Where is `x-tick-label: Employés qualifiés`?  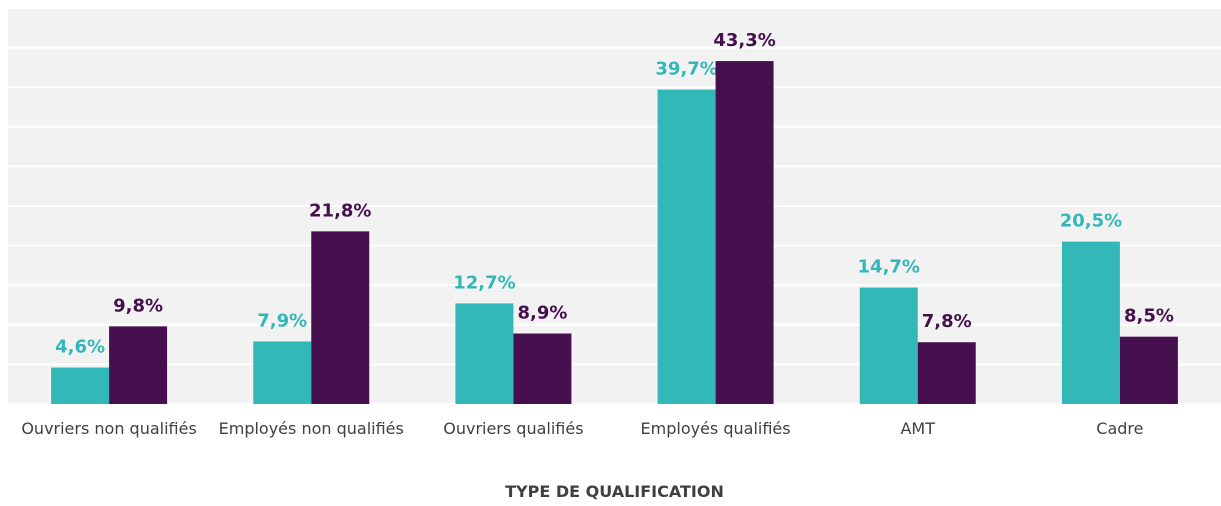
x-tick-label: Employés qualifiés is located at coordinates (715, 428).